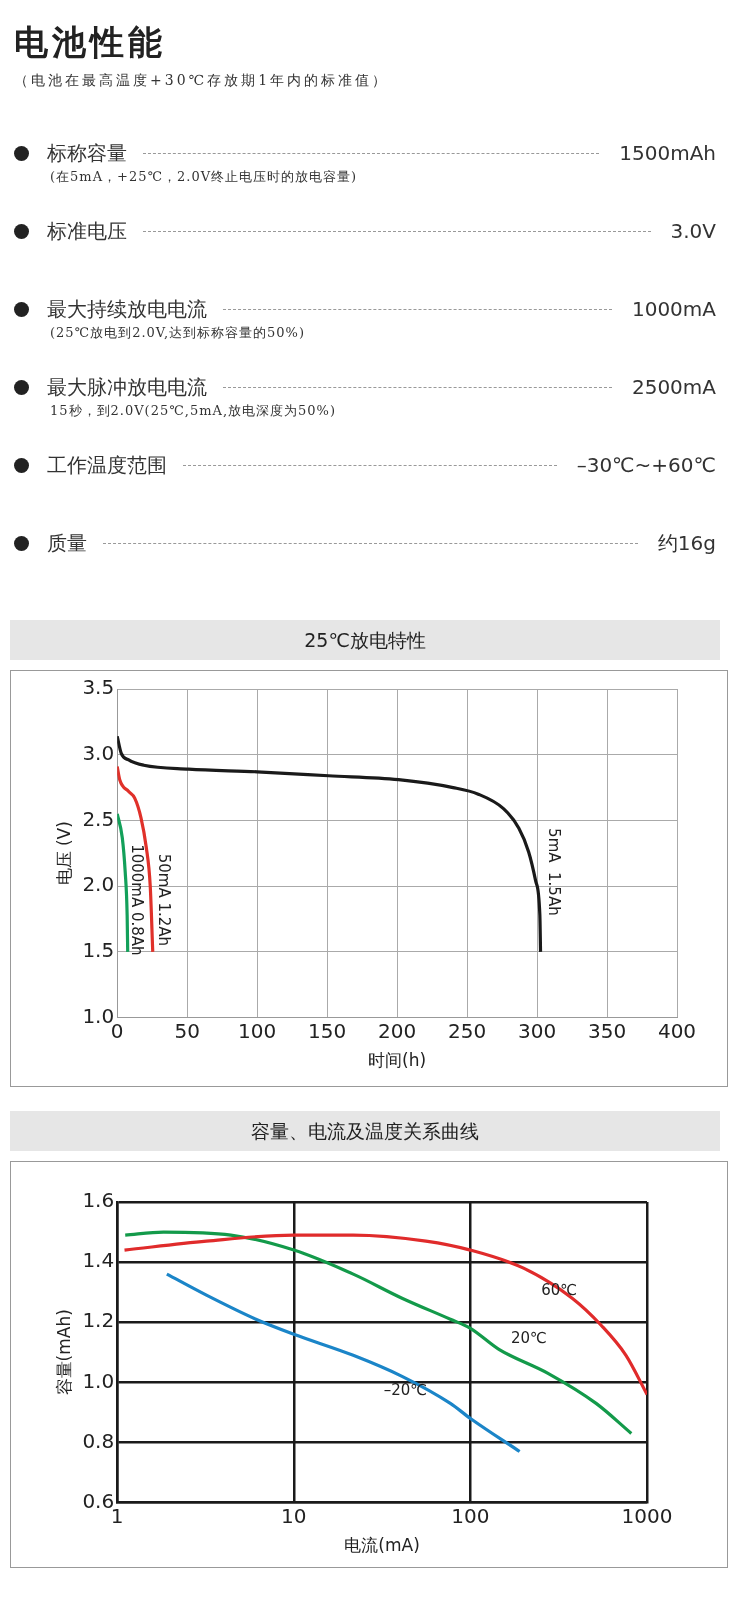 The height and width of the screenshot is (1608, 730). I want to click on series-label: 20℃, so click(528, 1338).